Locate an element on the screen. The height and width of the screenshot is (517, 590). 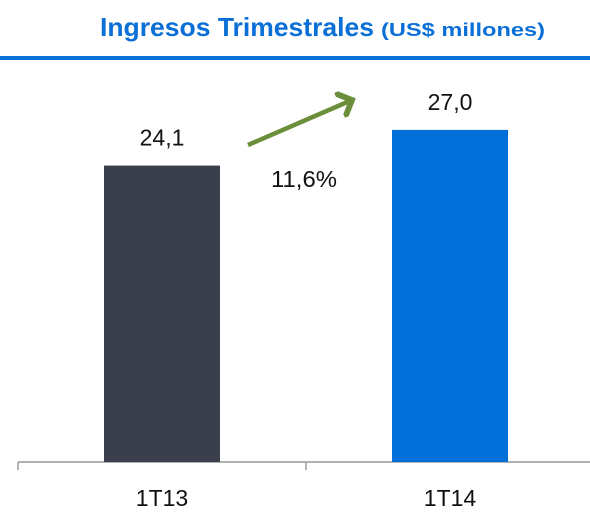
growth-arrow is located at coordinates (299, 124).